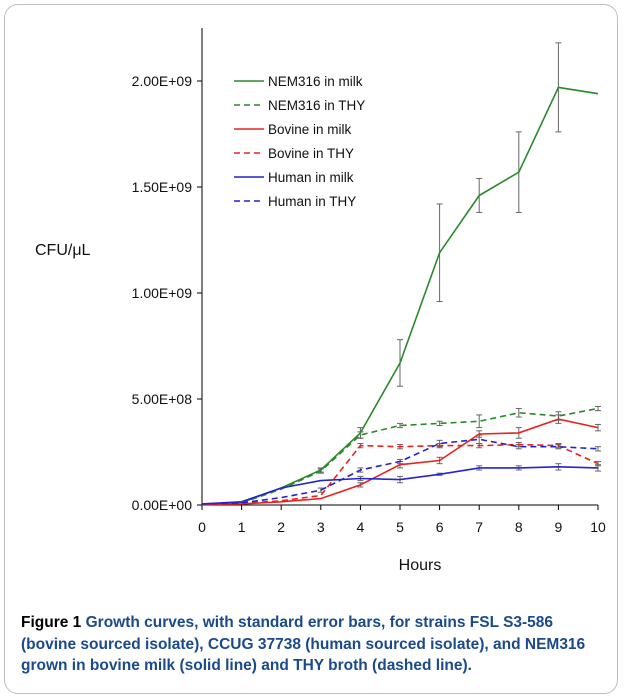  What do you see at coordinates (479, 527) in the screenshot?
I see `x-tick-label: 7` at bounding box center [479, 527].